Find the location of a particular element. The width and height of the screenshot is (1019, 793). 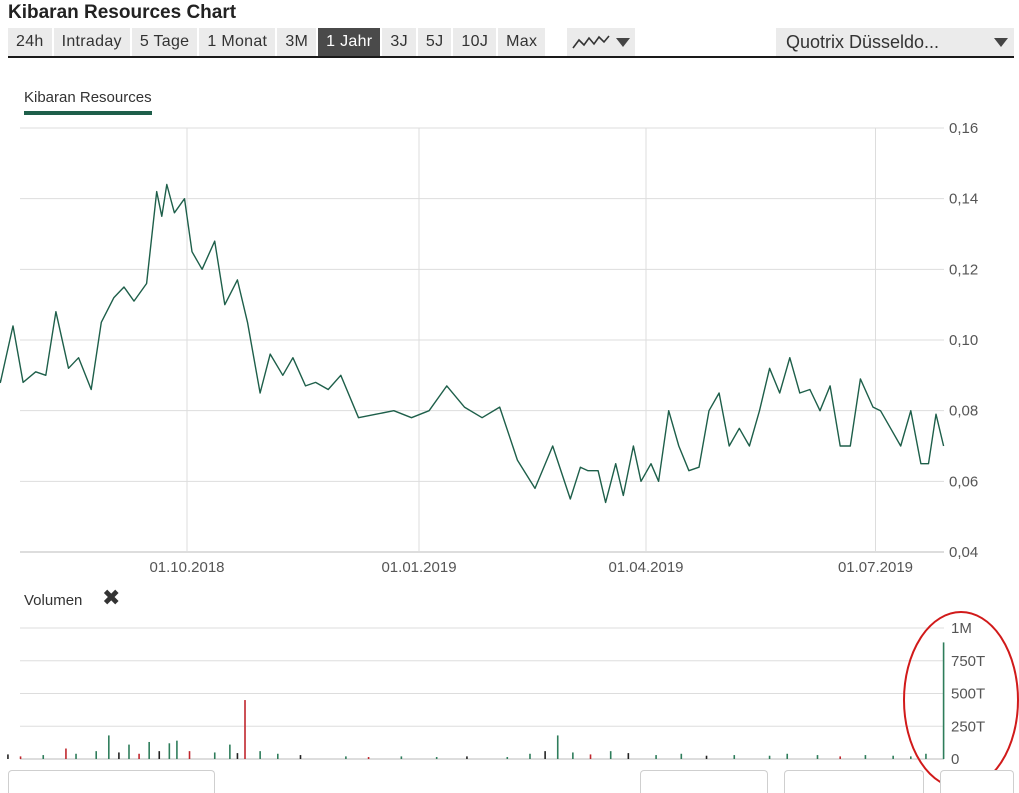

price-y-tick-label: 0,12 is located at coordinates (963, 269).